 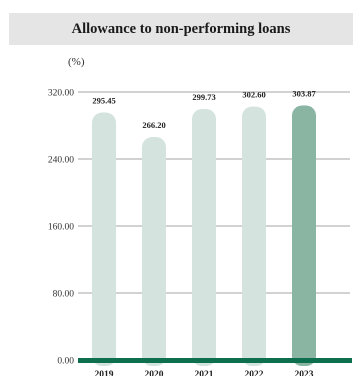 I want to click on data-label: 295.45, so click(x=103, y=101).